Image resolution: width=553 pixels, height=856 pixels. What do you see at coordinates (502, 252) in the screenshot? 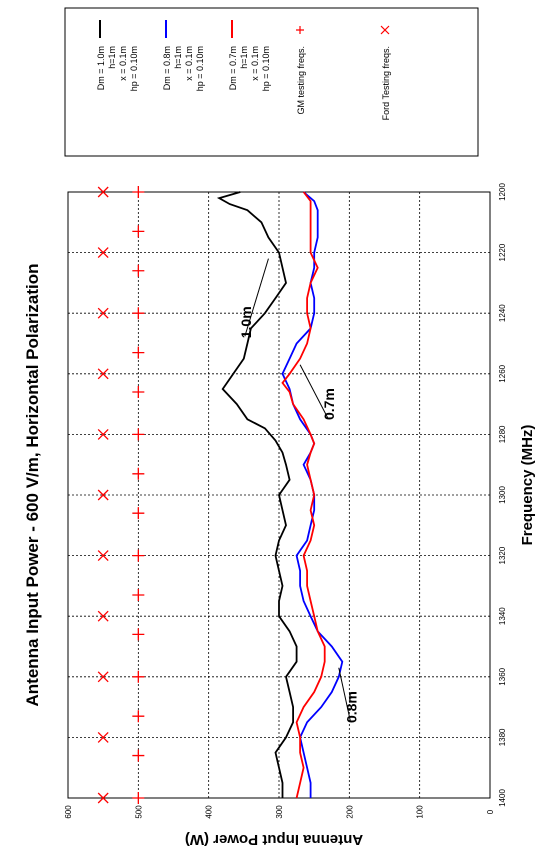
I see `x-tick-label: 1220` at bounding box center [502, 252].